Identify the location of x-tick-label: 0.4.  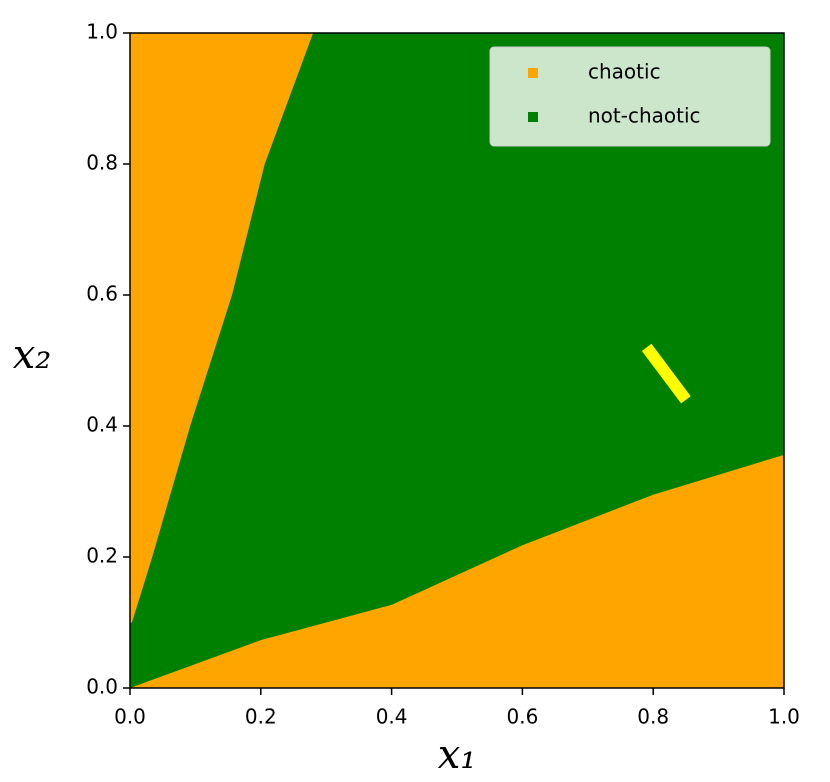
(392, 717).